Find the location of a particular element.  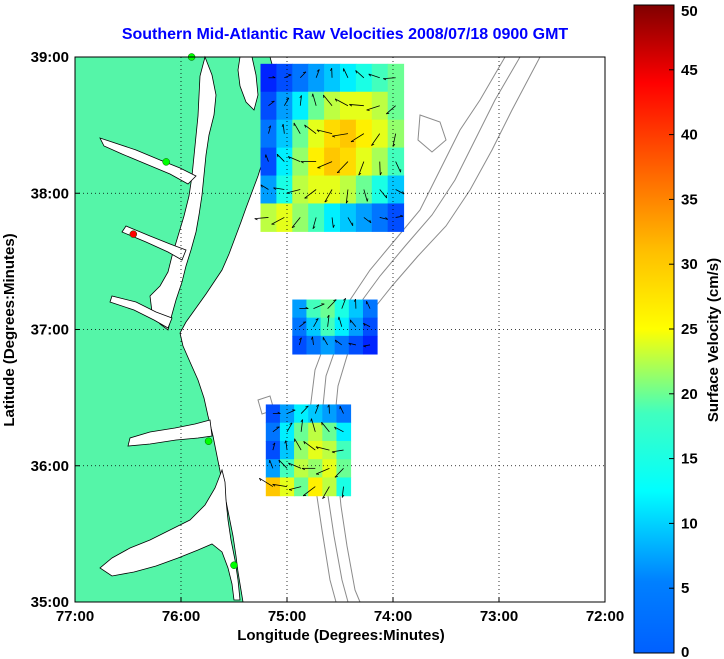

chesapeake-bay is located at coordinates (183, 193).